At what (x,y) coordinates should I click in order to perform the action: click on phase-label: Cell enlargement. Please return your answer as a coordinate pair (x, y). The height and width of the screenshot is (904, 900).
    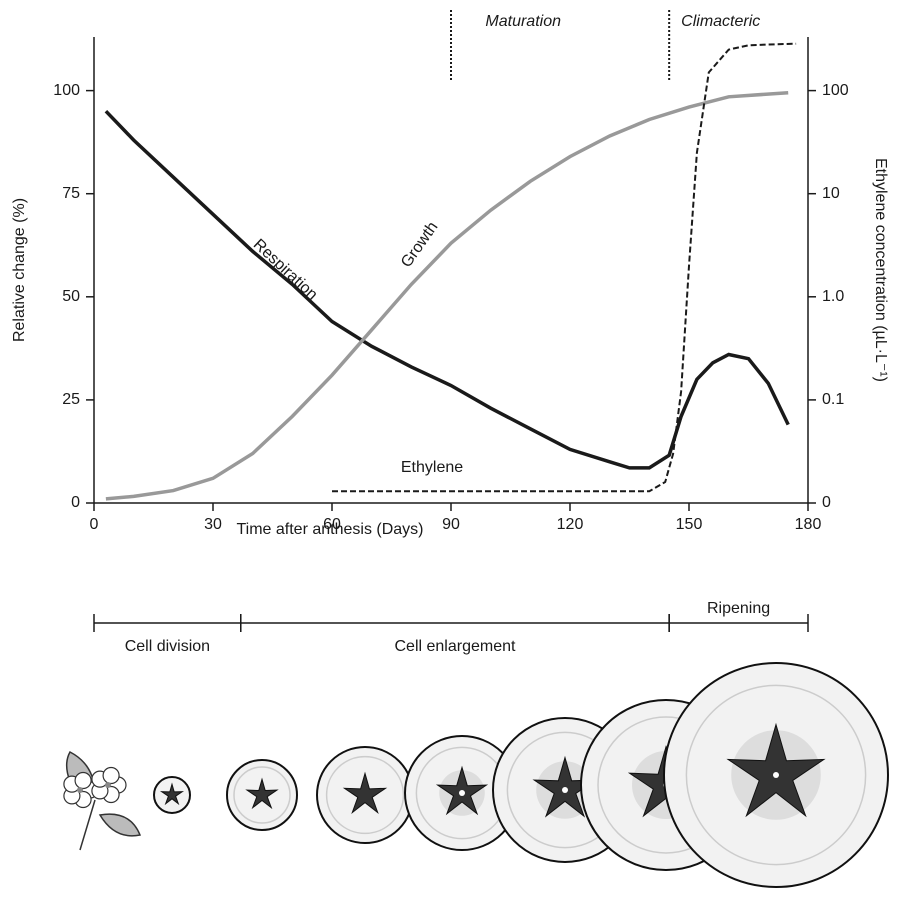
    Looking at the image, I should click on (455, 646).